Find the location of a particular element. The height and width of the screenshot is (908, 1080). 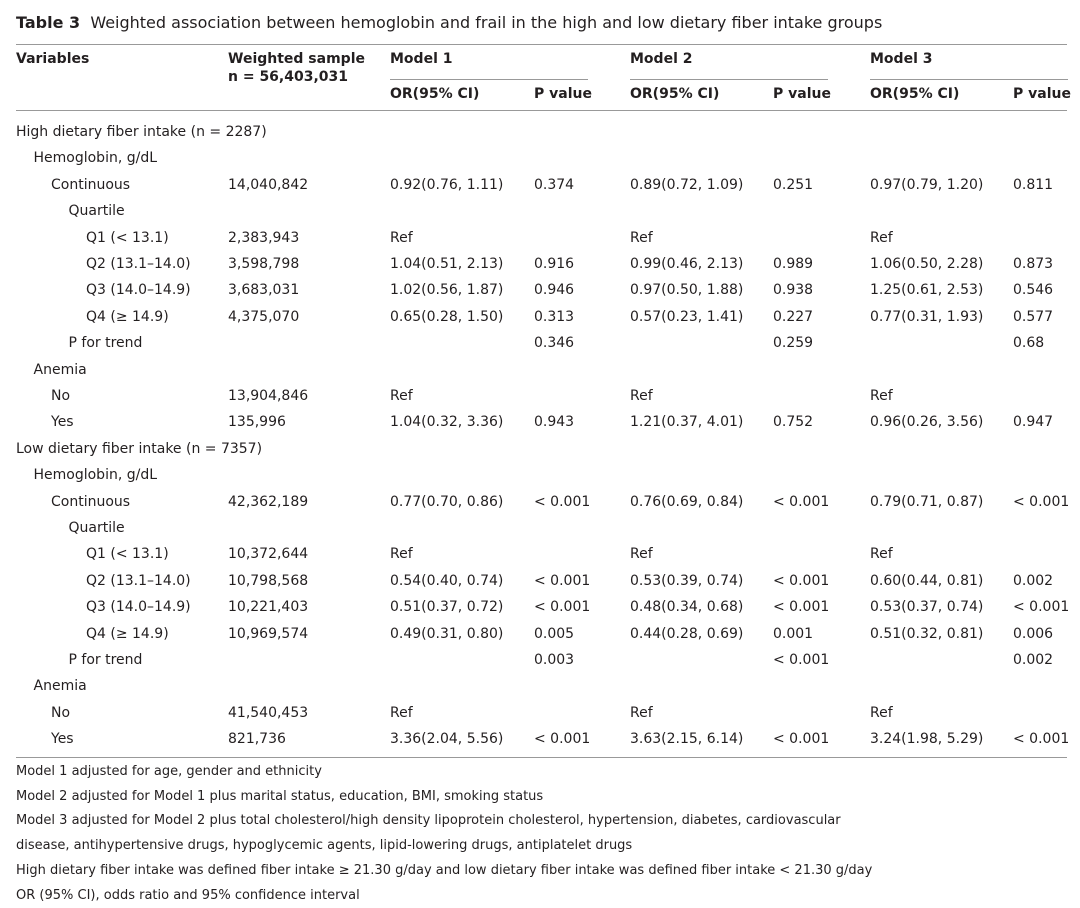

bottom-rule is located at coordinates (541, 757).